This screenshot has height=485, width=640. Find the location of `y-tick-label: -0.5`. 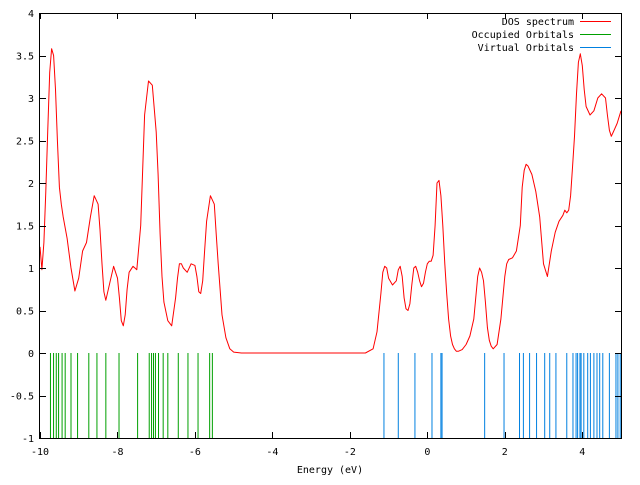

y-tick-label: -0.5 is located at coordinates (22, 397).